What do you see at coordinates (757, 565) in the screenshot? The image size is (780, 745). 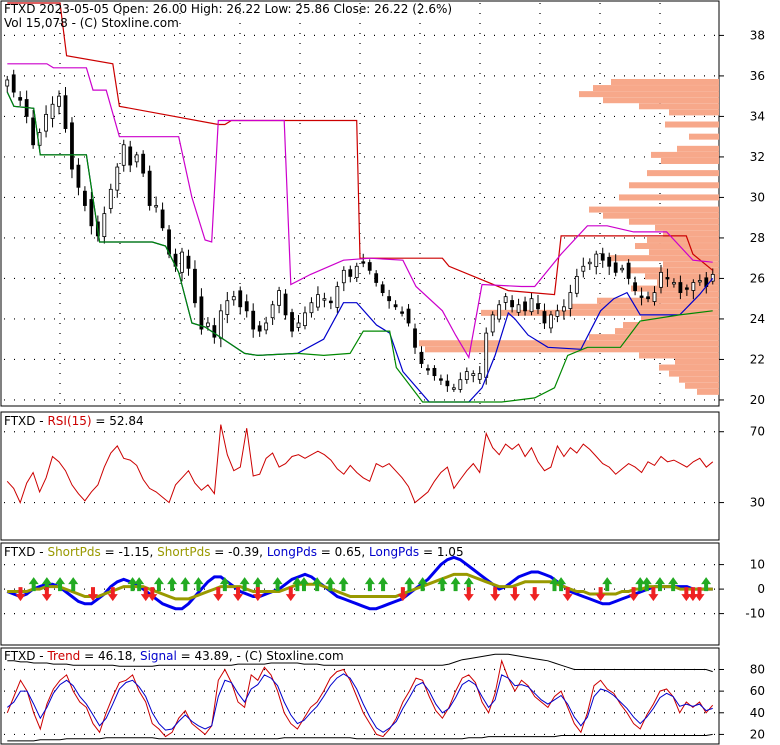 I see `y-tick-label: 10` at bounding box center [757, 565].